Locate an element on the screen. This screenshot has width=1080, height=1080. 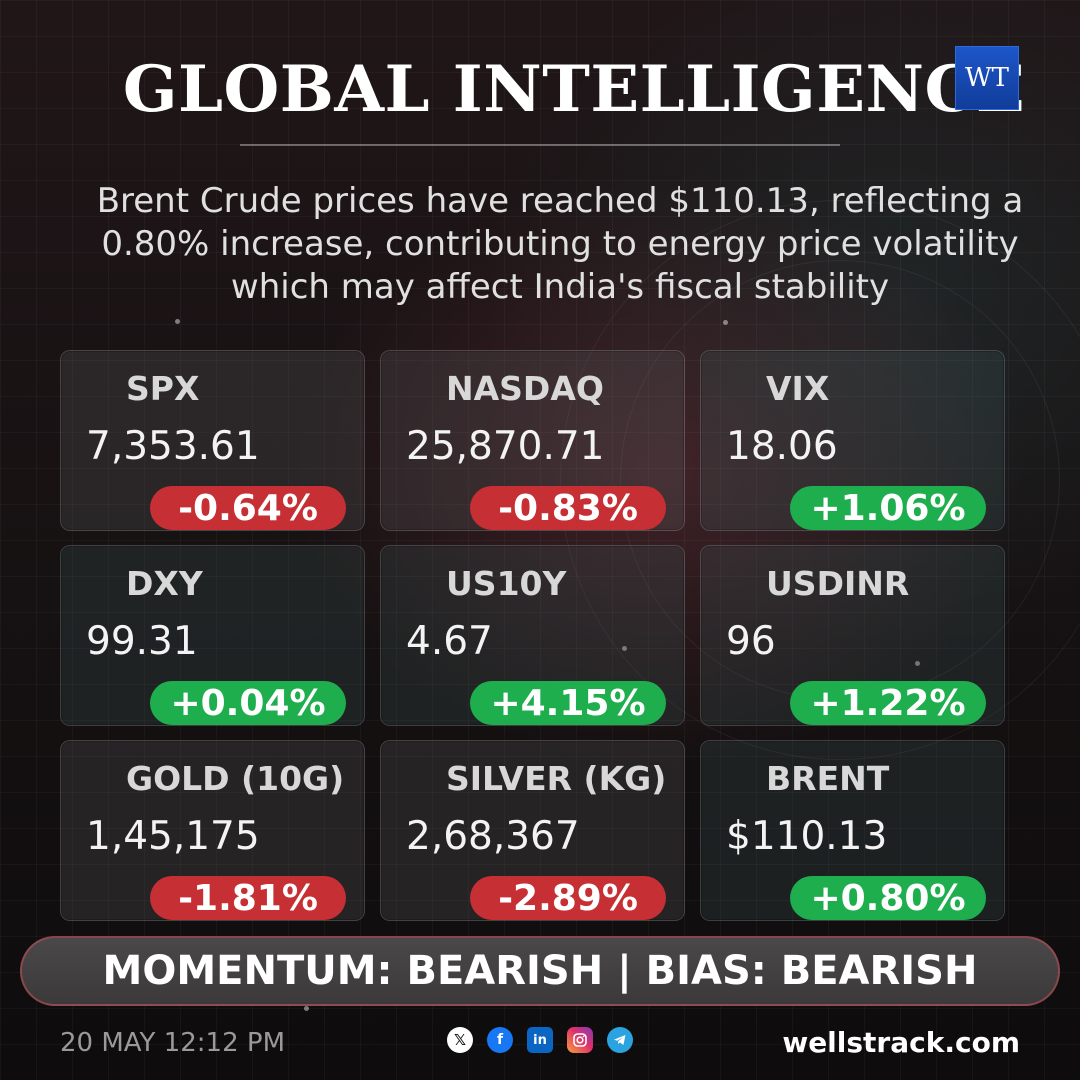
title-divider is located at coordinates (540, 145).